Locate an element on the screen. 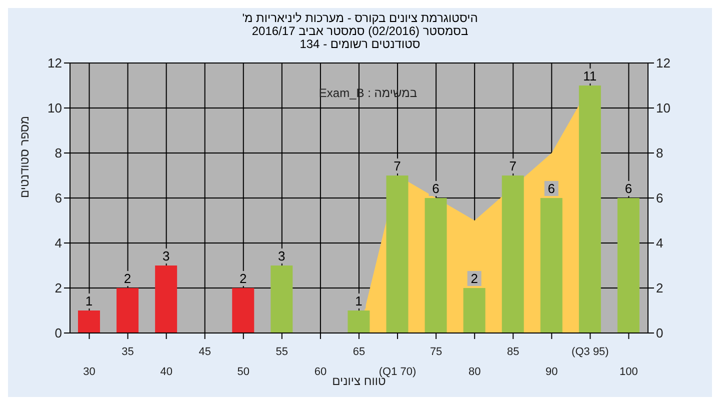  y2-tick-label: 12 is located at coordinates (663, 63).